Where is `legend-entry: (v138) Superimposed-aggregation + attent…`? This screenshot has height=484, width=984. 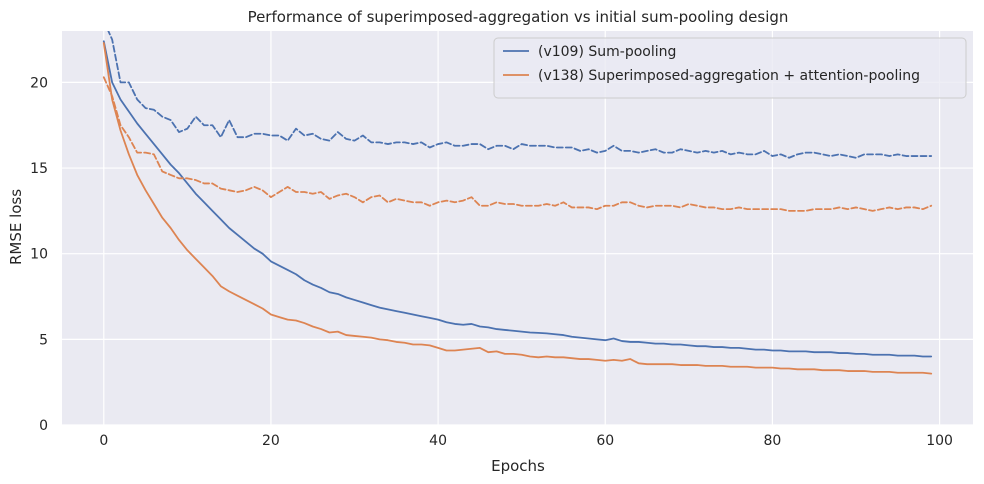
legend-entry: (v138) Superimposed-aggregation + attent… is located at coordinates (729, 76).